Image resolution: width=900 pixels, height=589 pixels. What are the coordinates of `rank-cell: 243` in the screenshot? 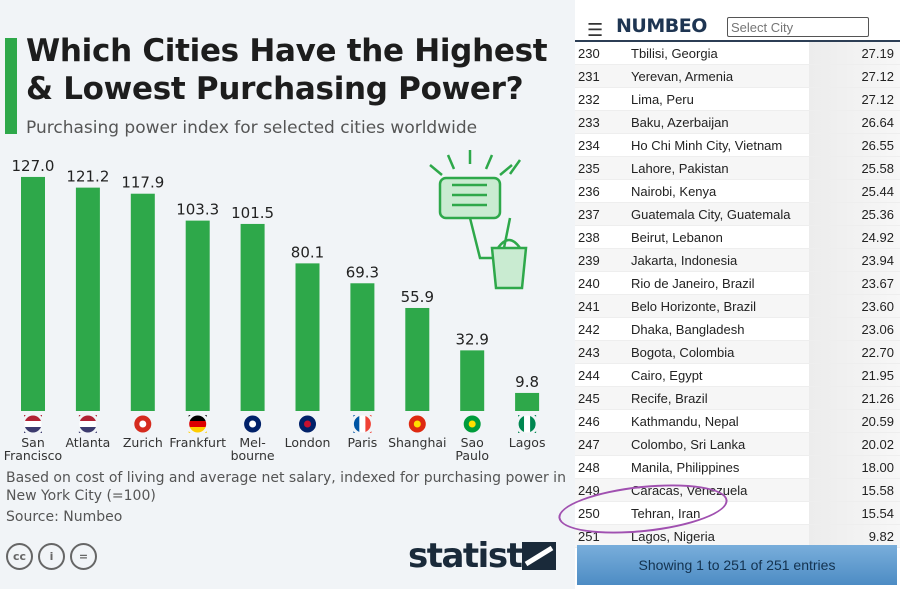 It's located at (589, 352).